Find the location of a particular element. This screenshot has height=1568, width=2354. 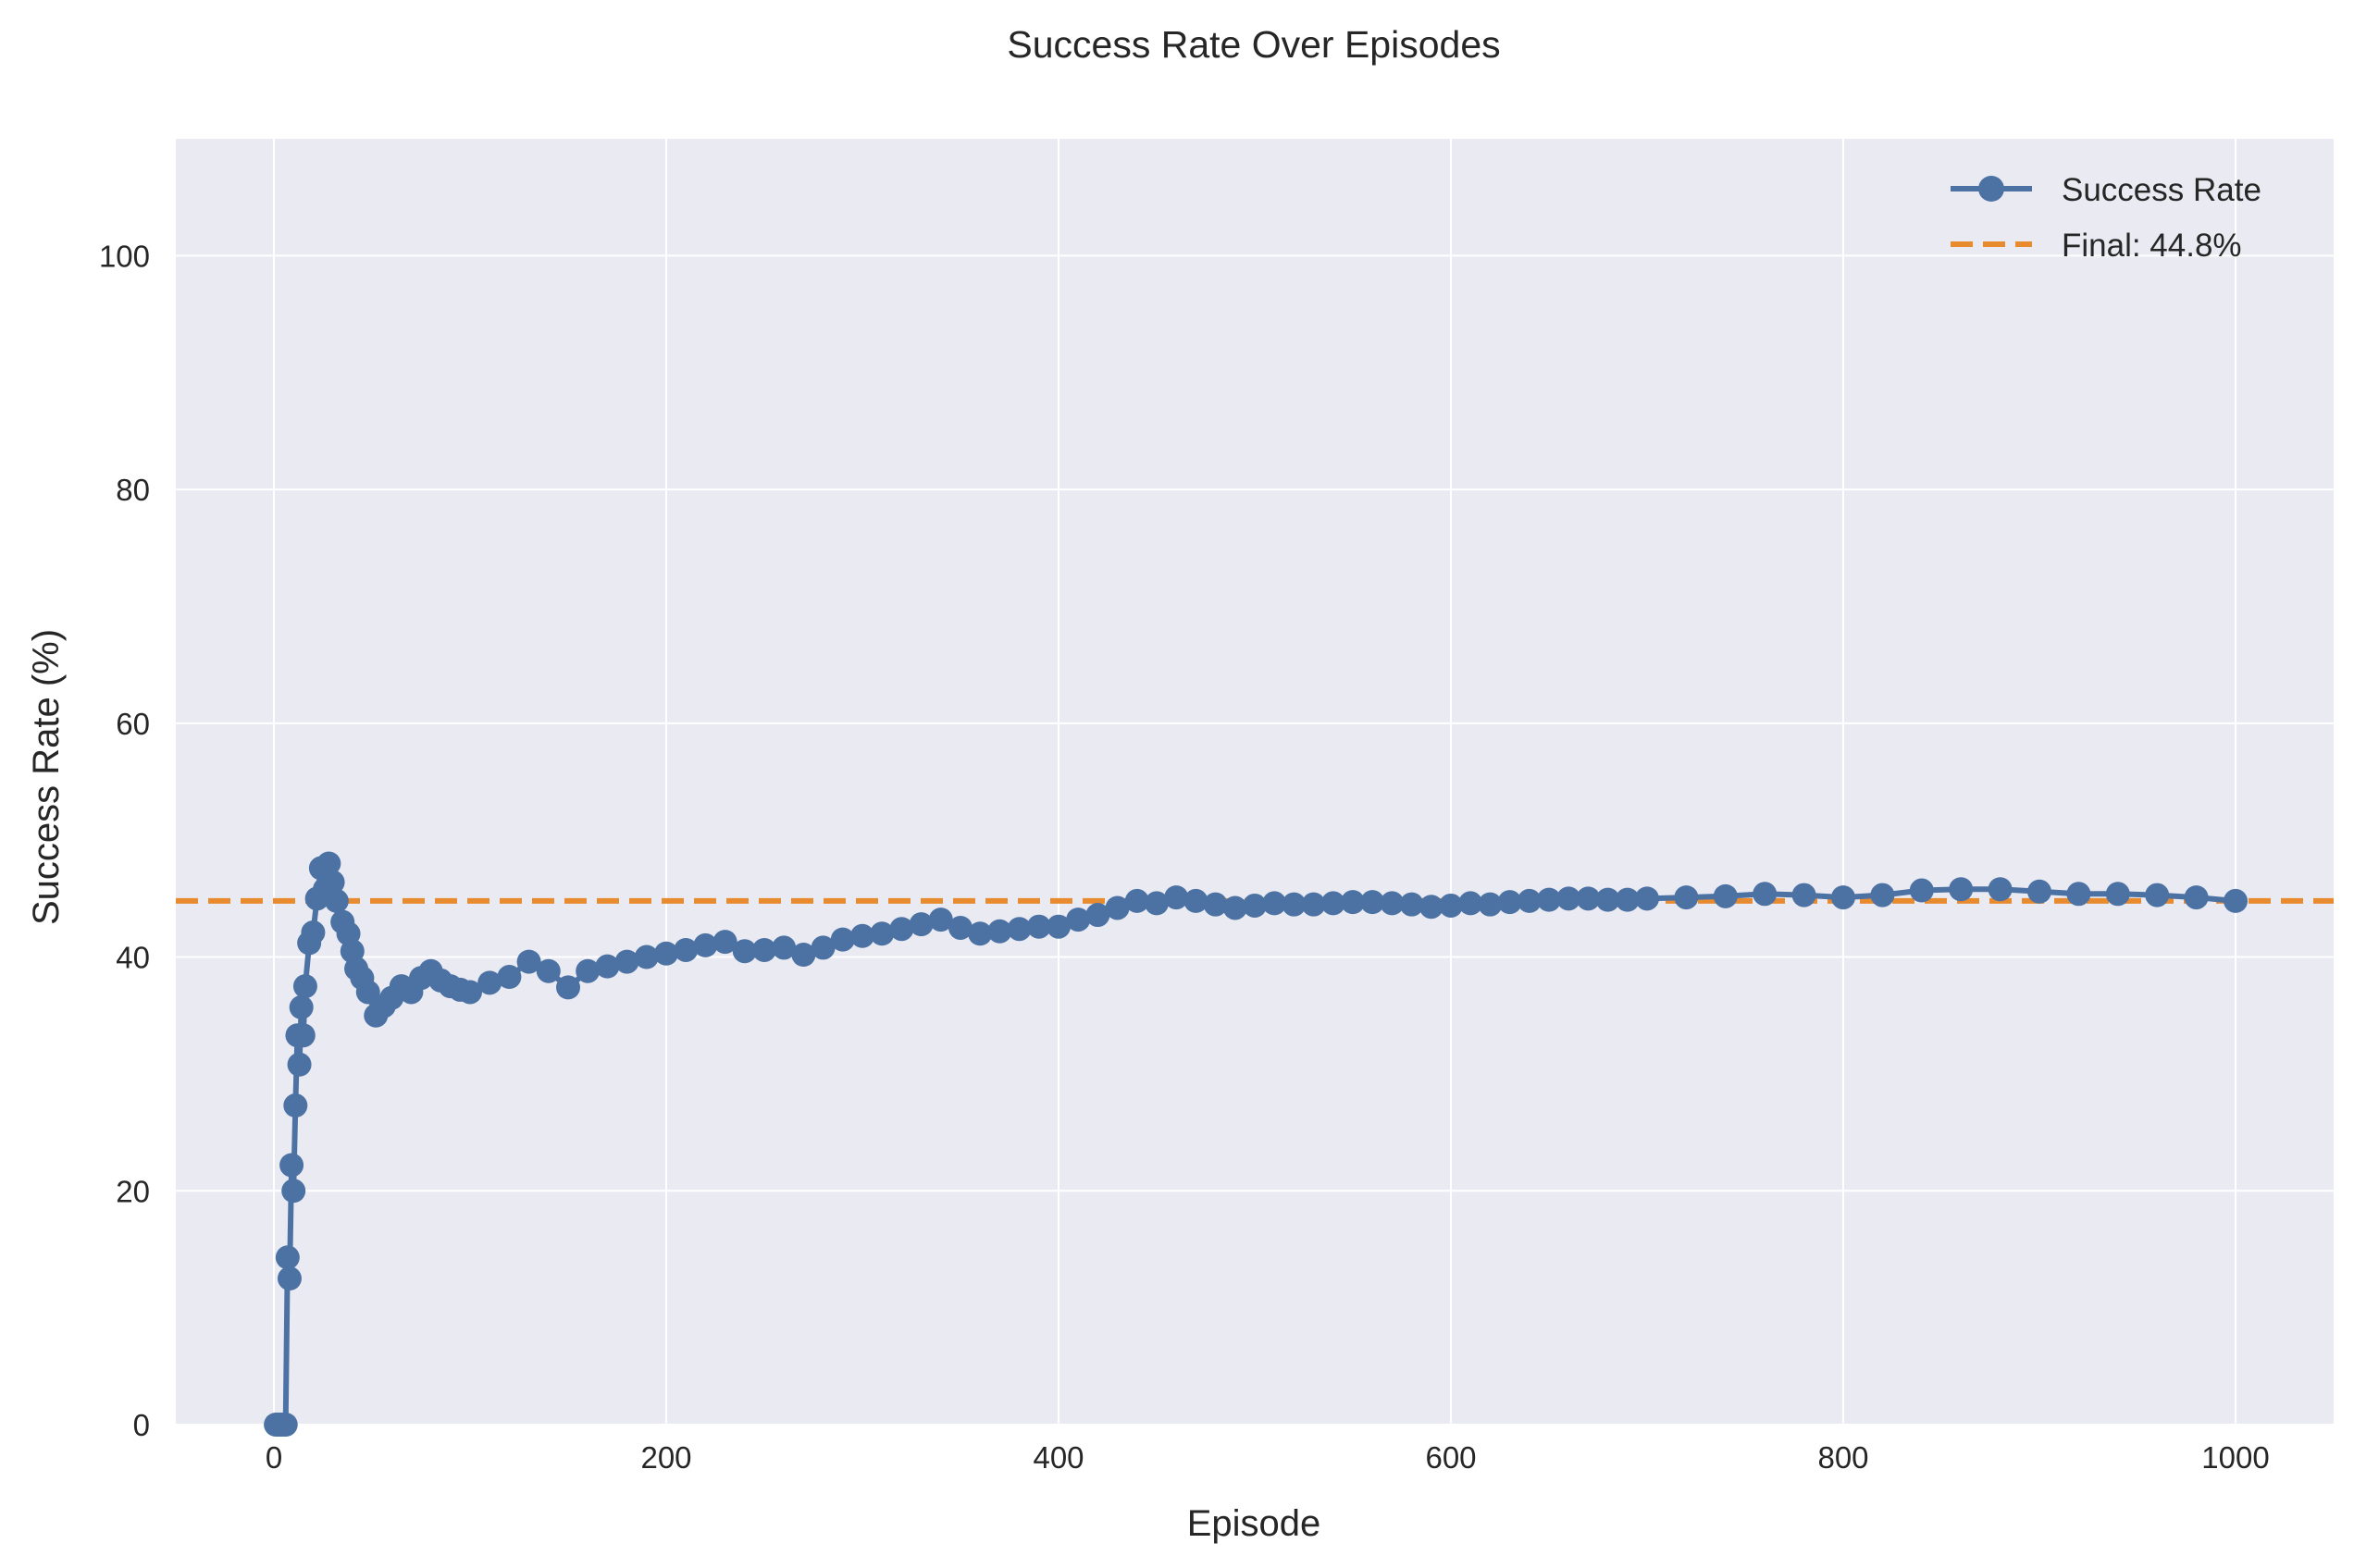

y-axis-label: Success Rate (%) is located at coordinates (46, 777).